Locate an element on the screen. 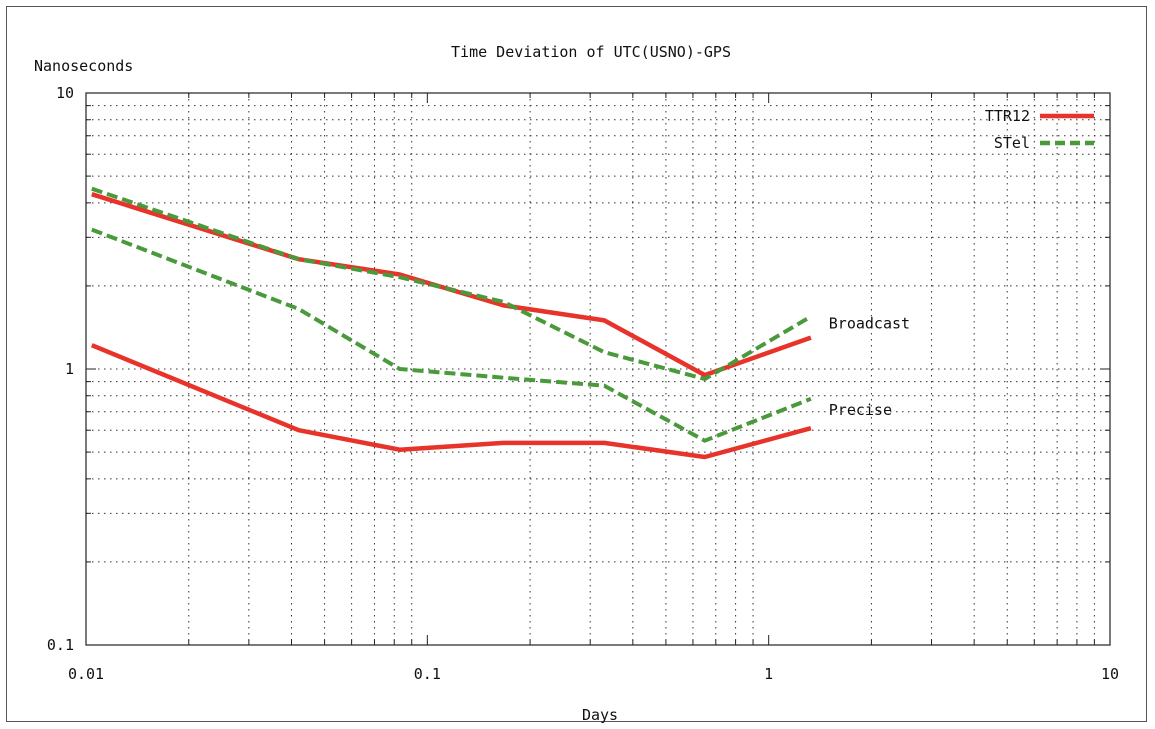 Image resolution: width=1155 pixels, height=729 pixels. annotation-label: Broadcast is located at coordinates (869, 324).